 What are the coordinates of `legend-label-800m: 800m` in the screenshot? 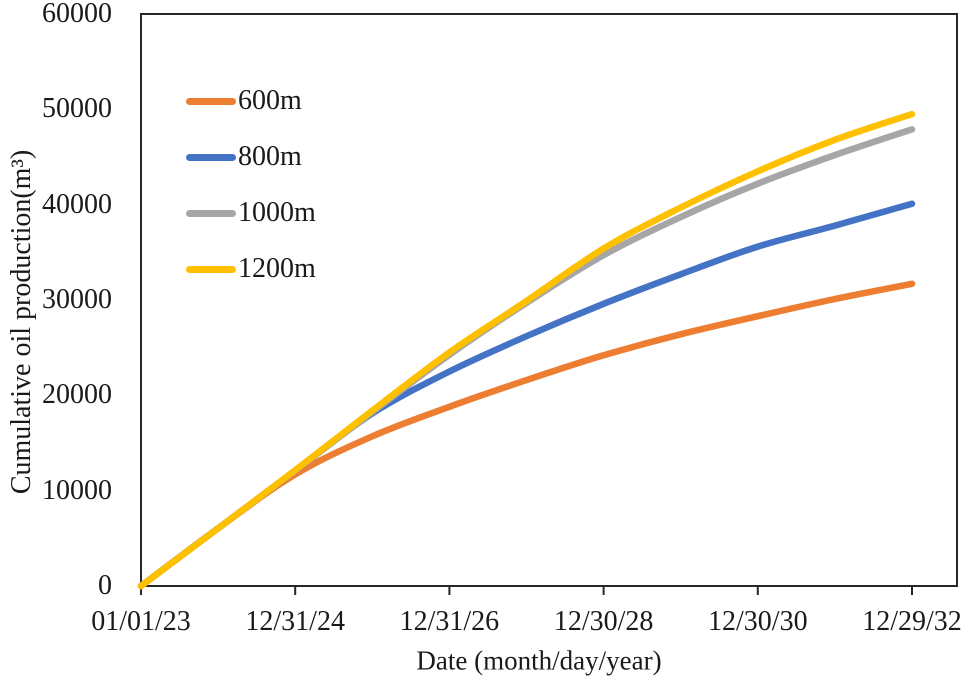 It's located at (270, 156).